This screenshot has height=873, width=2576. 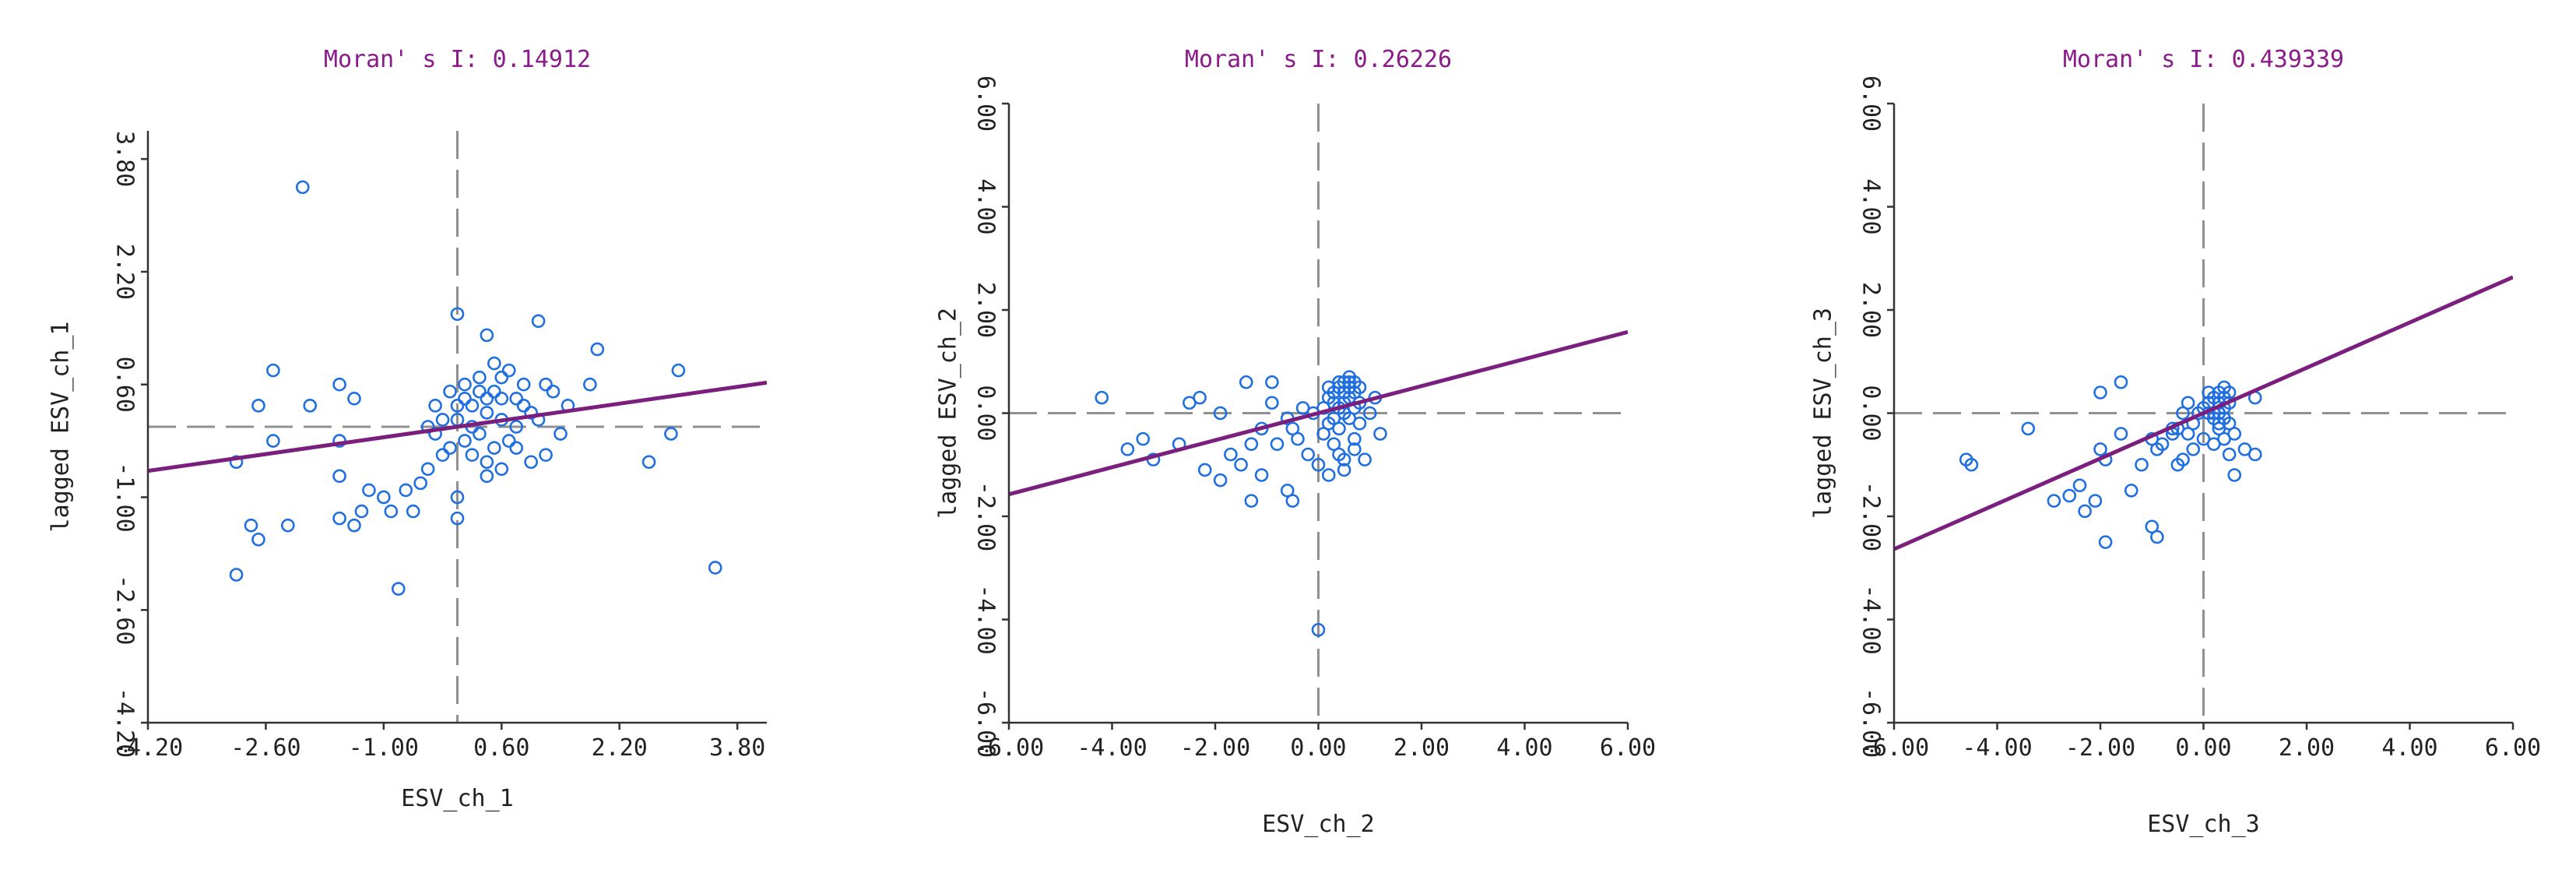 What do you see at coordinates (458, 798) in the screenshot?
I see `x-axis-title: ESV_ch_1` at bounding box center [458, 798].